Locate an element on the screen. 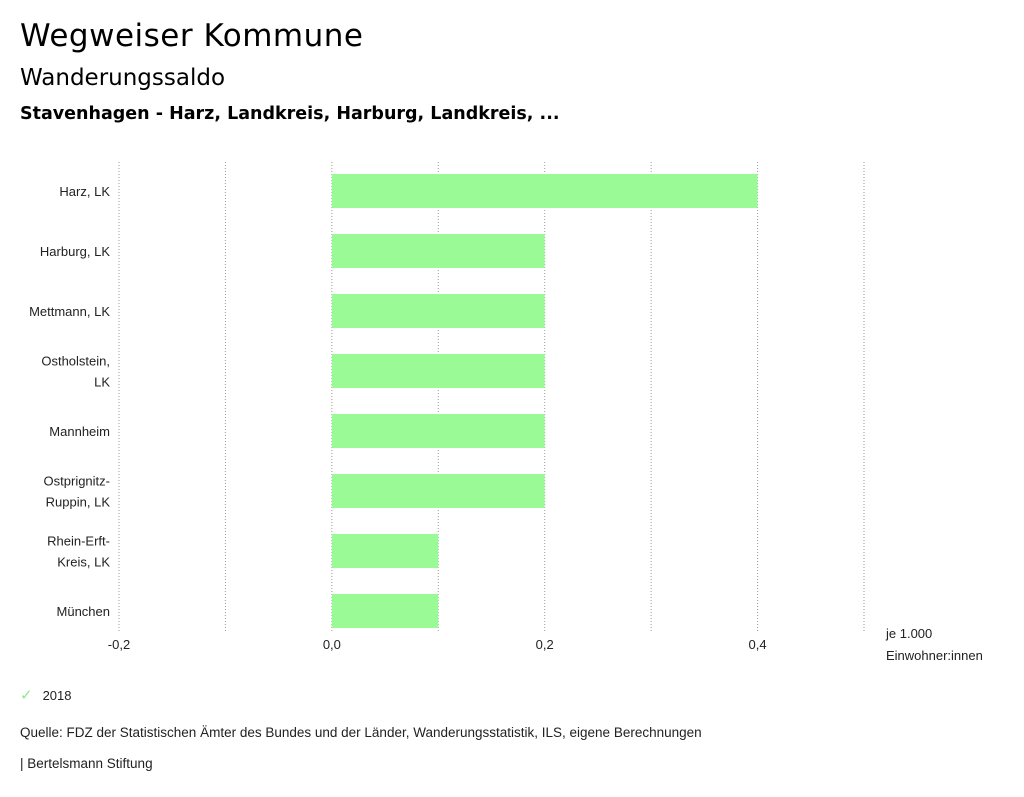  category-label: Rhein-Erft- is located at coordinates (78, 541).